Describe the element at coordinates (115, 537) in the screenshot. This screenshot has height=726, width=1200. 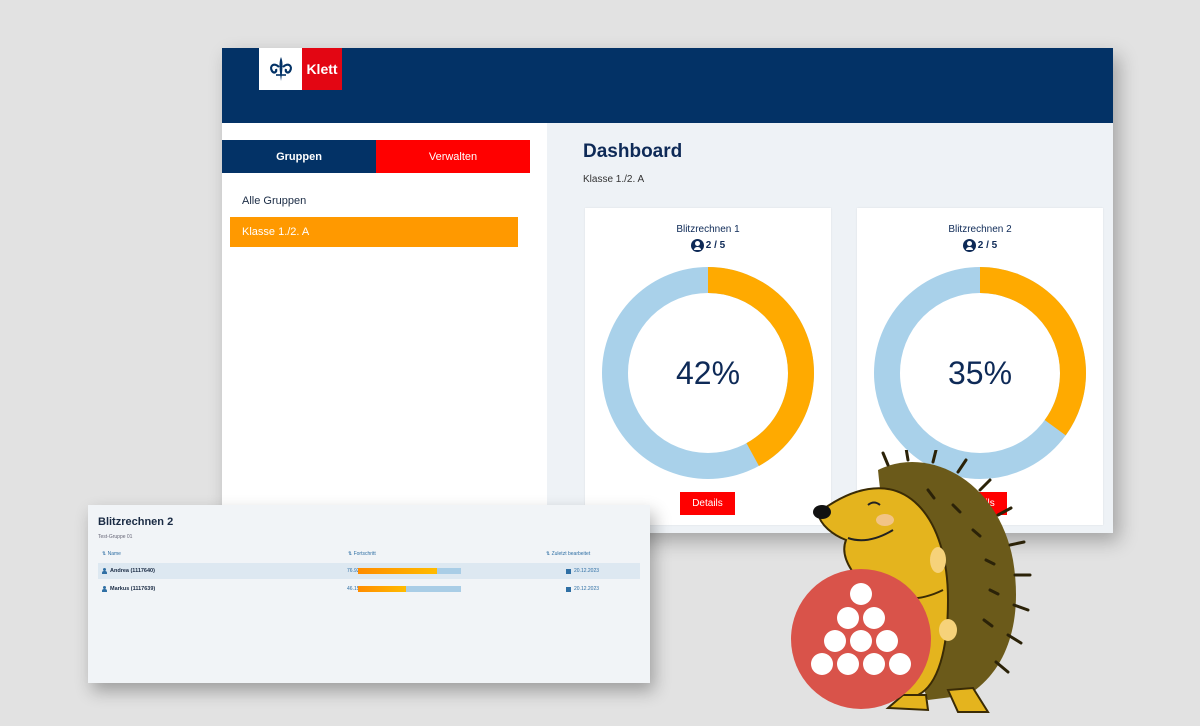
I see `panel-subtitle: Test-Gruppe 01` at that location.